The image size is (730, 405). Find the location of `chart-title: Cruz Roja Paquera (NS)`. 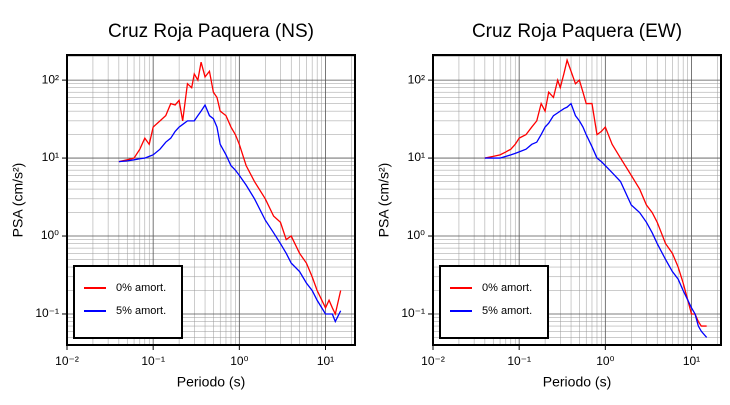

chart-title: Cruz Roja Paquera (NS) is located at coordinates (211, 31).